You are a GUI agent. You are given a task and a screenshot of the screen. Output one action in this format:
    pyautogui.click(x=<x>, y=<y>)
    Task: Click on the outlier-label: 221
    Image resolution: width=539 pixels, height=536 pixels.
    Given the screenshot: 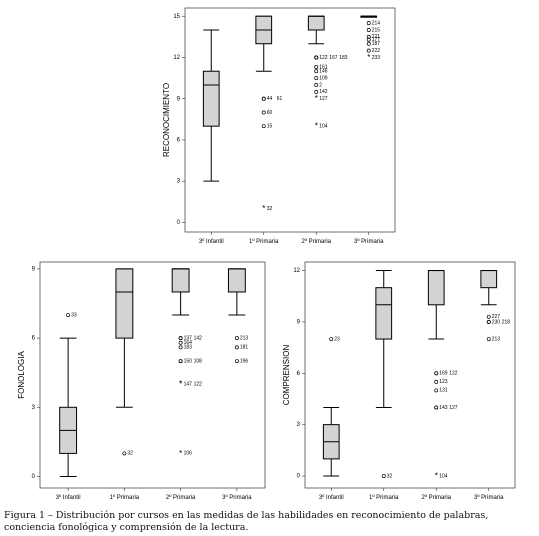 What is the action you would take?
    pyautogui.click(x=376, y=37)
    